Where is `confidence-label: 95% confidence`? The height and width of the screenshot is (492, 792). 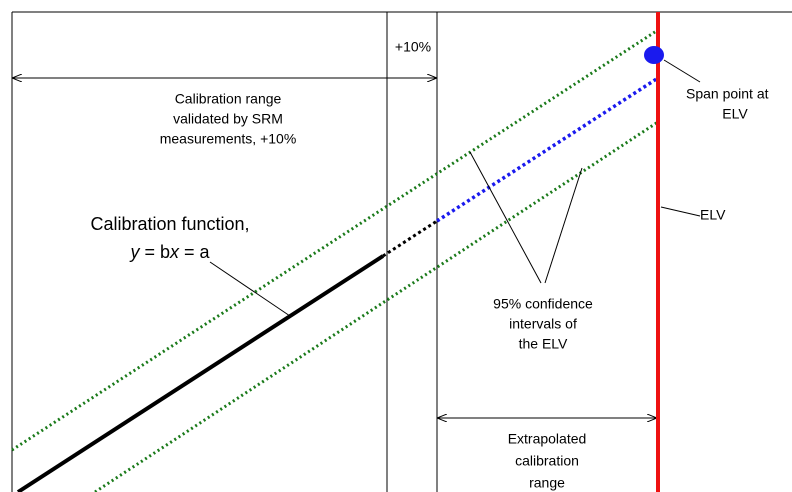 confidence-label: 95% confidence is located at coordinates (543, 304).